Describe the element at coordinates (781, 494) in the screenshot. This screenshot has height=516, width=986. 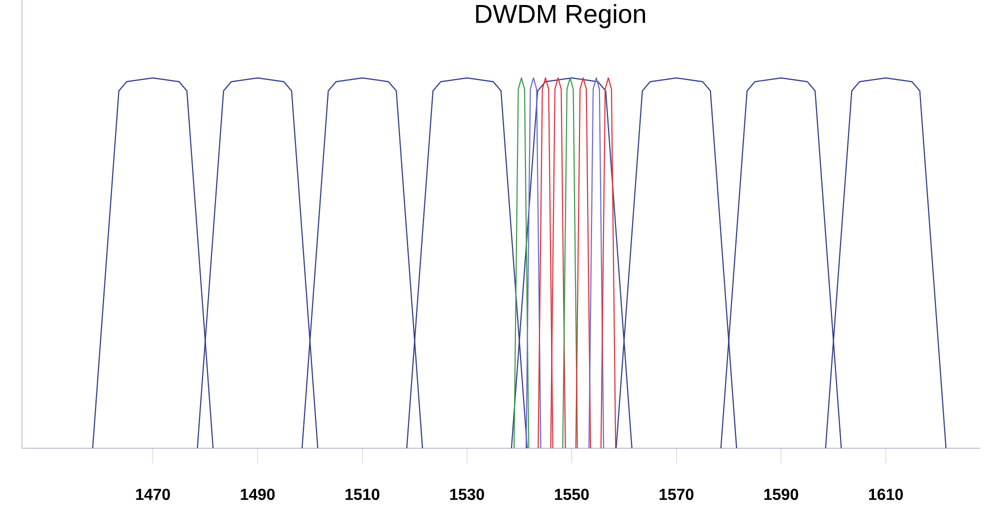
I see `x-tick-label: 1590` at that location.